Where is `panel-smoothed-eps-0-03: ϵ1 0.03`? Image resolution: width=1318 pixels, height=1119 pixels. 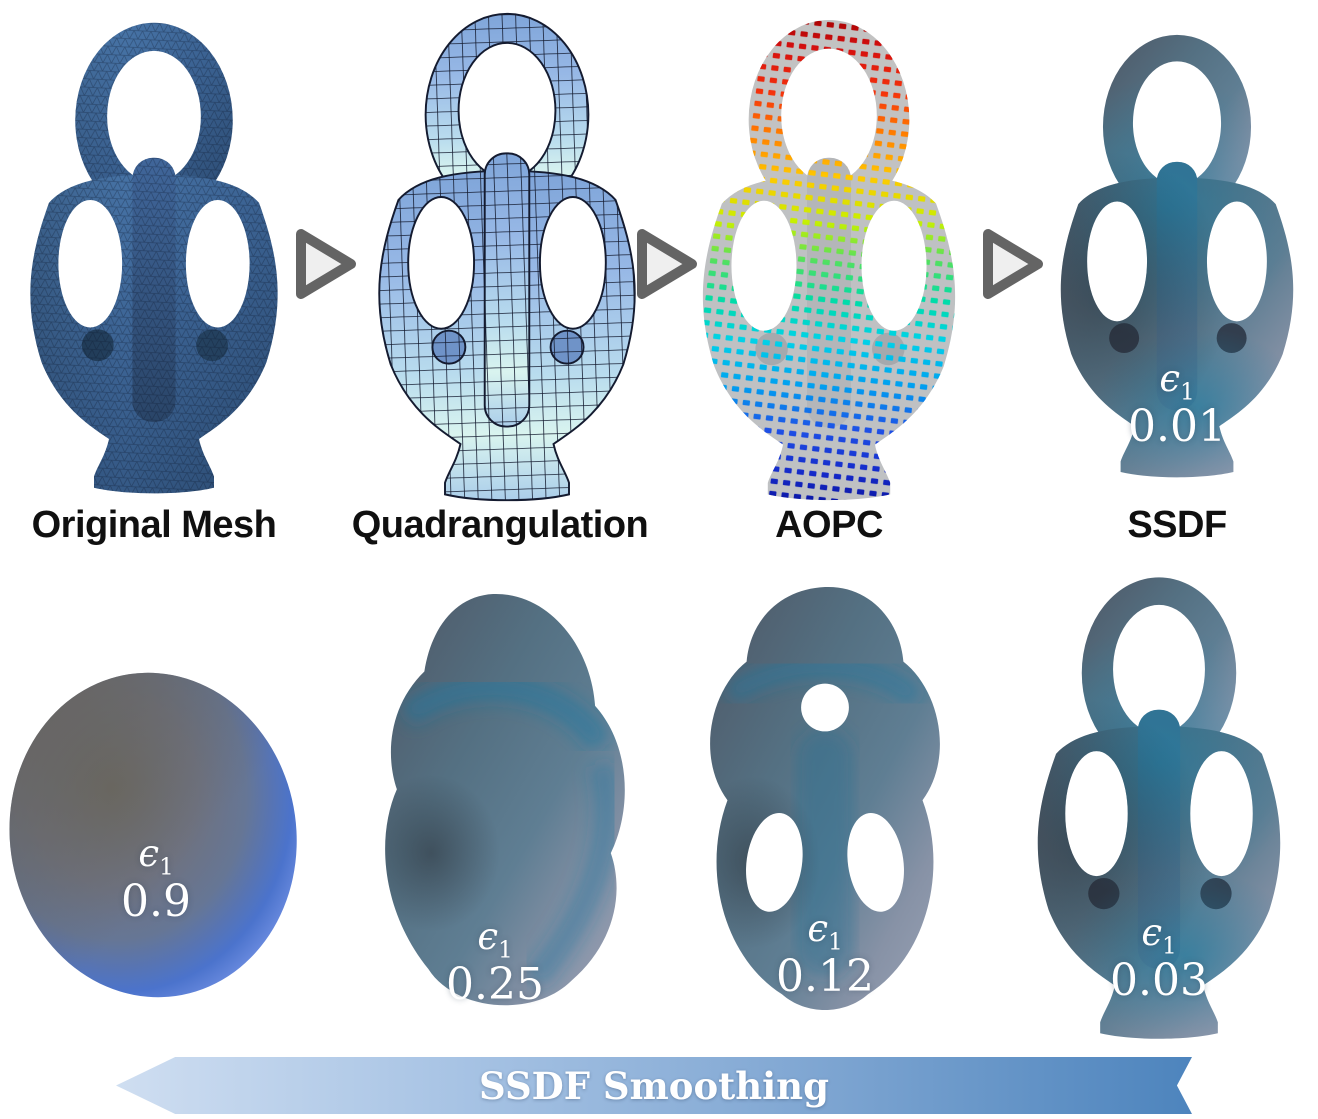
panel-smoothed-eps-0-03: ϵ1 0.03 is located at coordinates (1159, 809).